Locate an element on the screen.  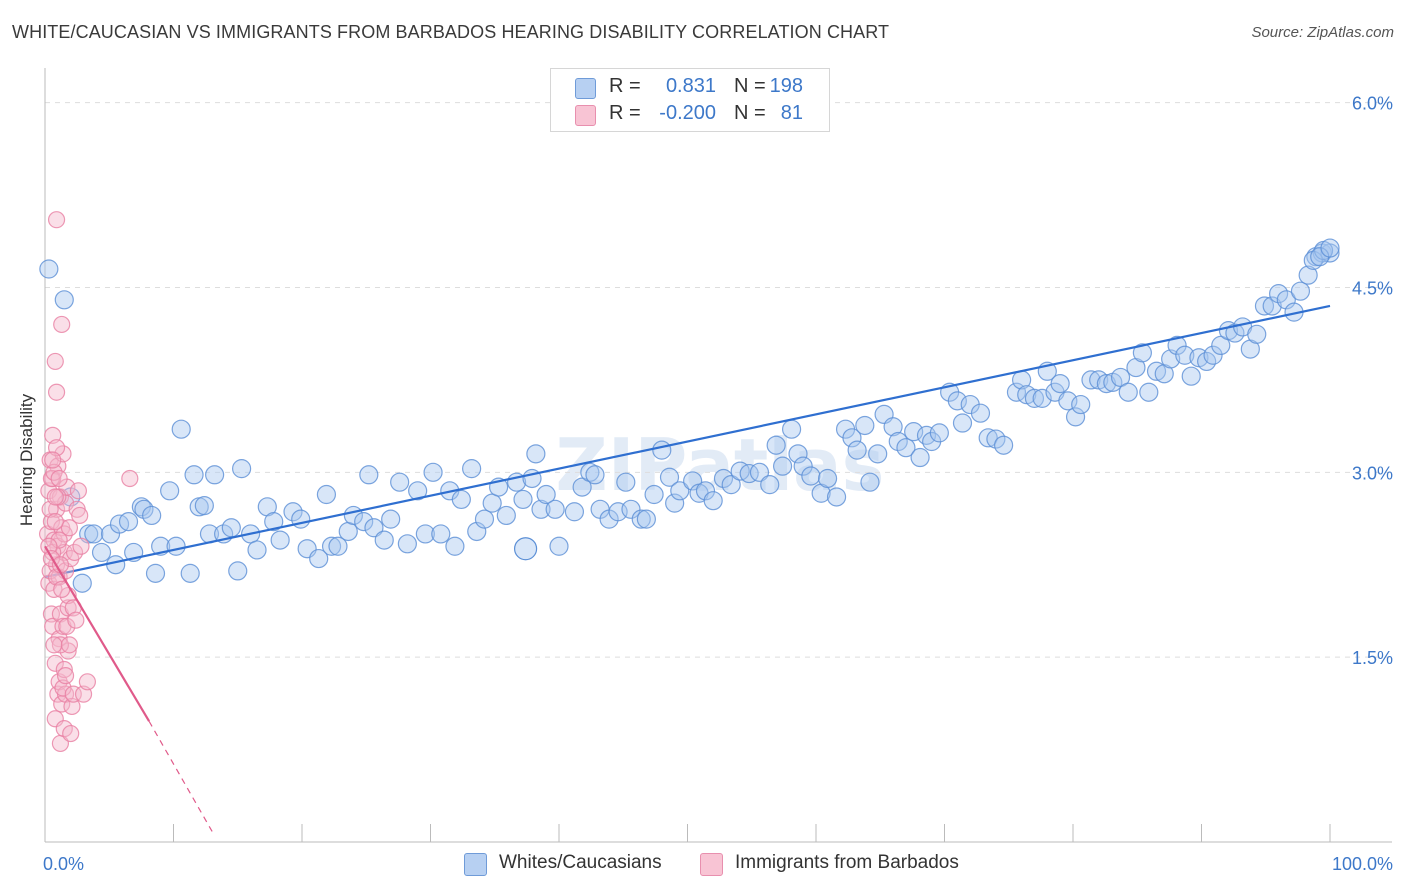
legend-n-value: 81 is located at coordinates (791, 113).